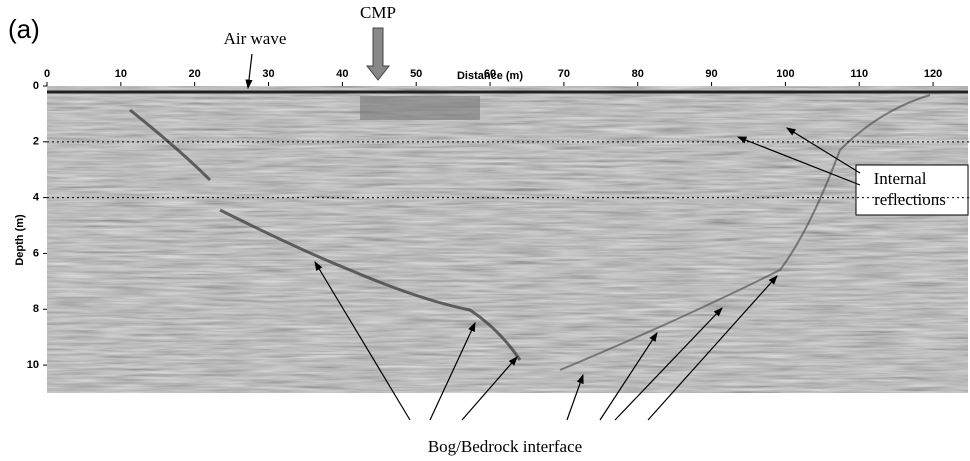  I want to click on internal-box, so click(912, 190).